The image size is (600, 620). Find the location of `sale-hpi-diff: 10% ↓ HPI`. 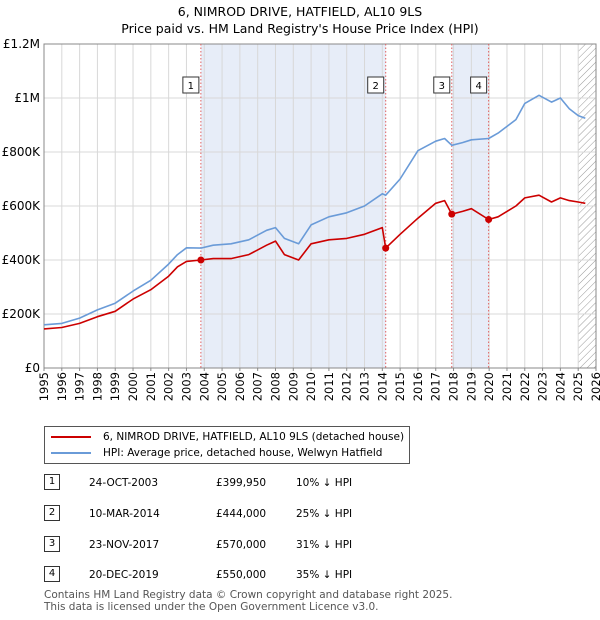

sale-hpi-diff: 10% ↓ HPI is located at coordinates (324, 483).